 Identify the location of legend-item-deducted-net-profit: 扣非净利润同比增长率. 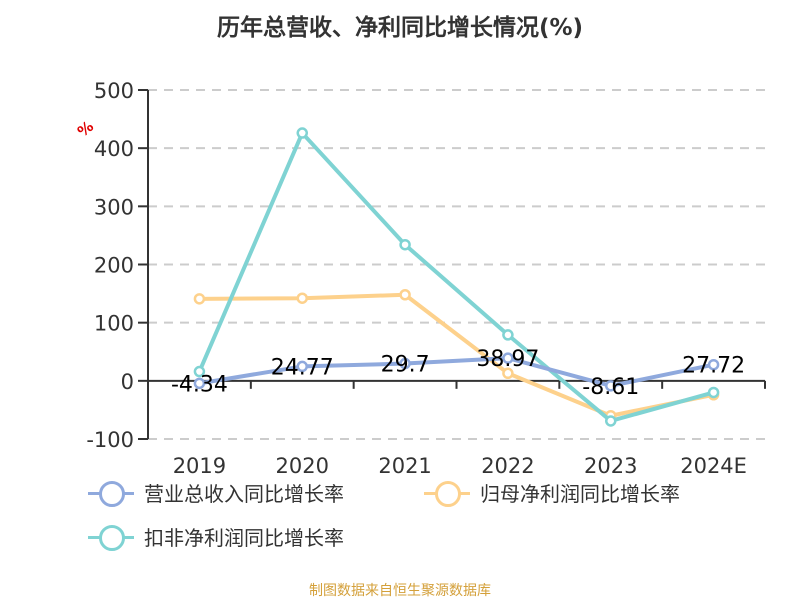
(216, 536).